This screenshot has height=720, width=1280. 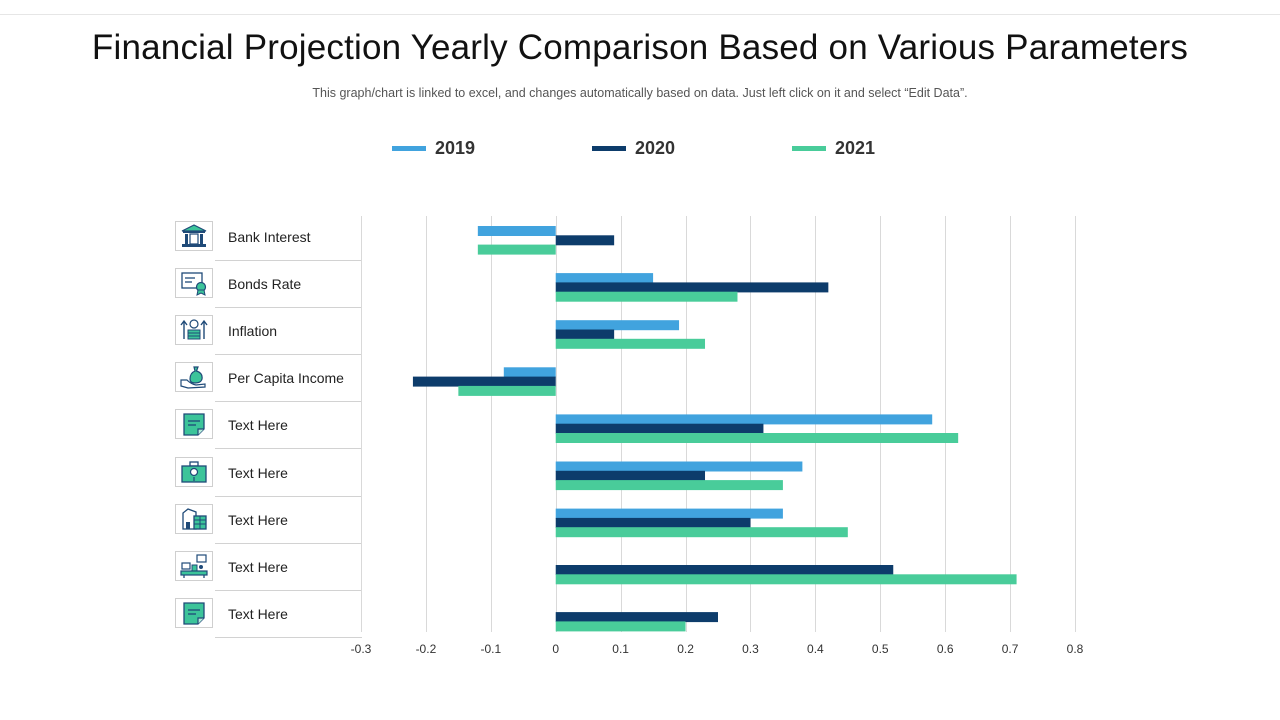 I want to click on category-row-8: Text Here, so click(x=268, y=571).